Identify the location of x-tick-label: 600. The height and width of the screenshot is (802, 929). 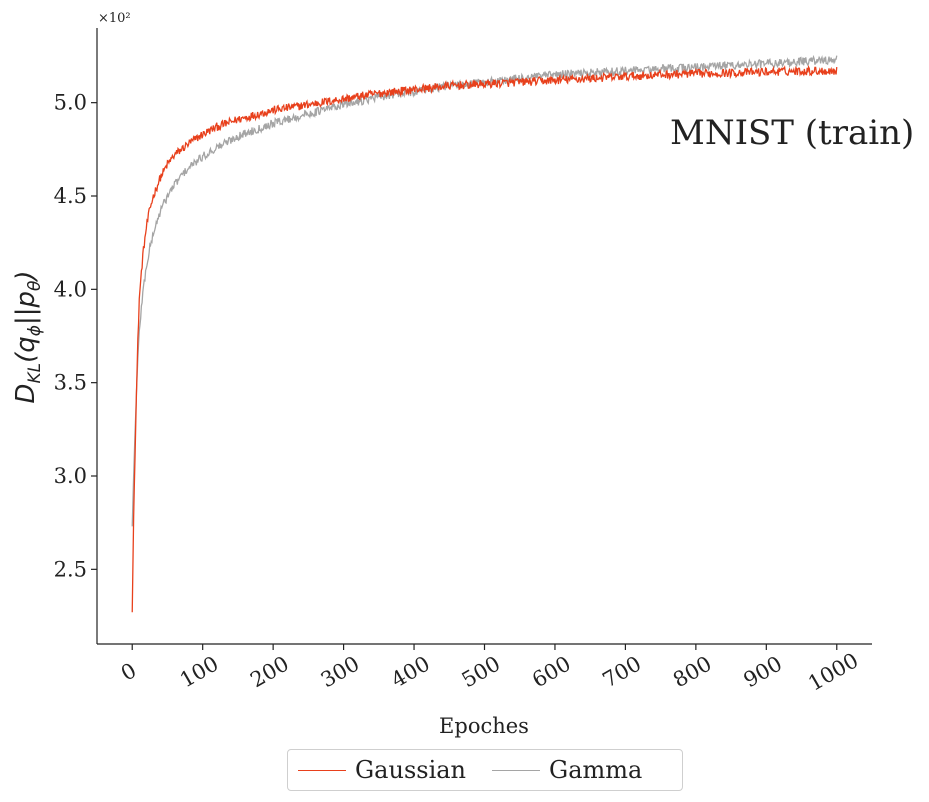
(551, 672).